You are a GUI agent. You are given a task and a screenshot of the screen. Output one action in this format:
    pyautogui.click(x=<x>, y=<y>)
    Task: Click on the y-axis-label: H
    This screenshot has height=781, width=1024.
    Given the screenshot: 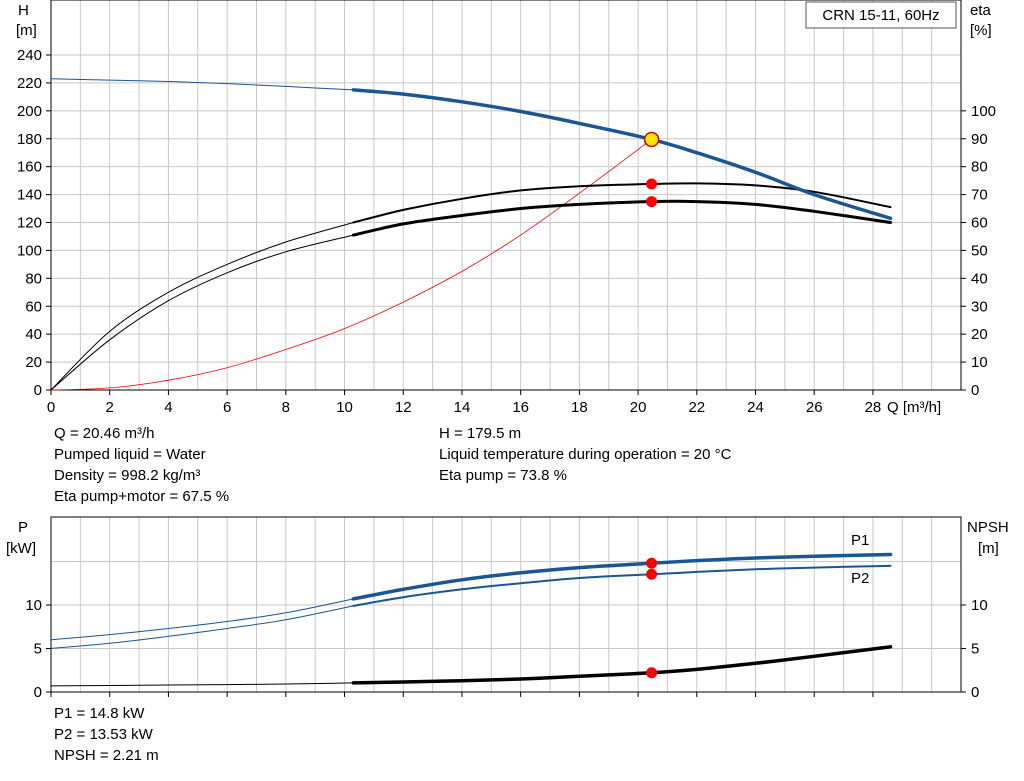 What is the action you would take?
    pyautogui.click(x=23, y=10)
    